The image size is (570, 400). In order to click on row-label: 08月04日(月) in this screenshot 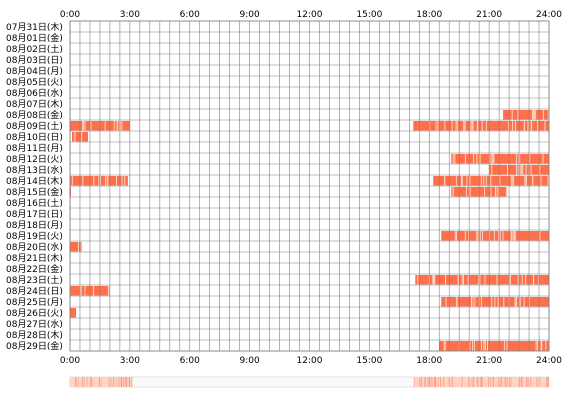, I will do `click(34, 71)`.